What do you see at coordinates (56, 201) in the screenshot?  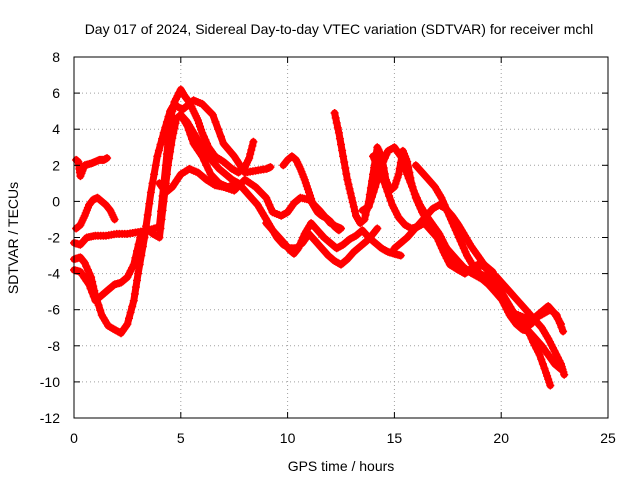 I see `y-tick-label: 0` at bounding box center [56, 201].